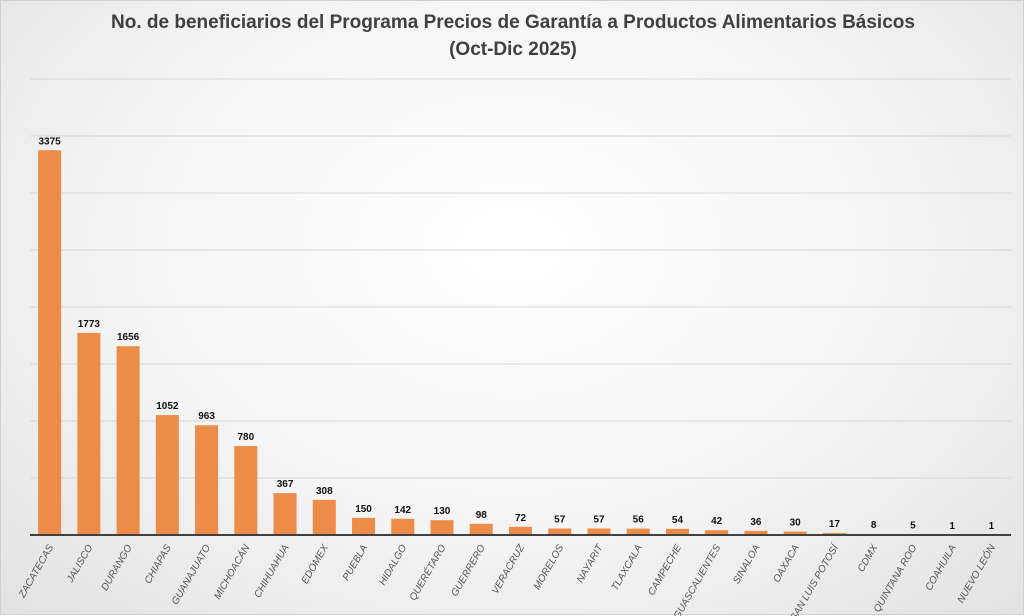  I want to click on category-label: SINALOA, so click(746, 564).